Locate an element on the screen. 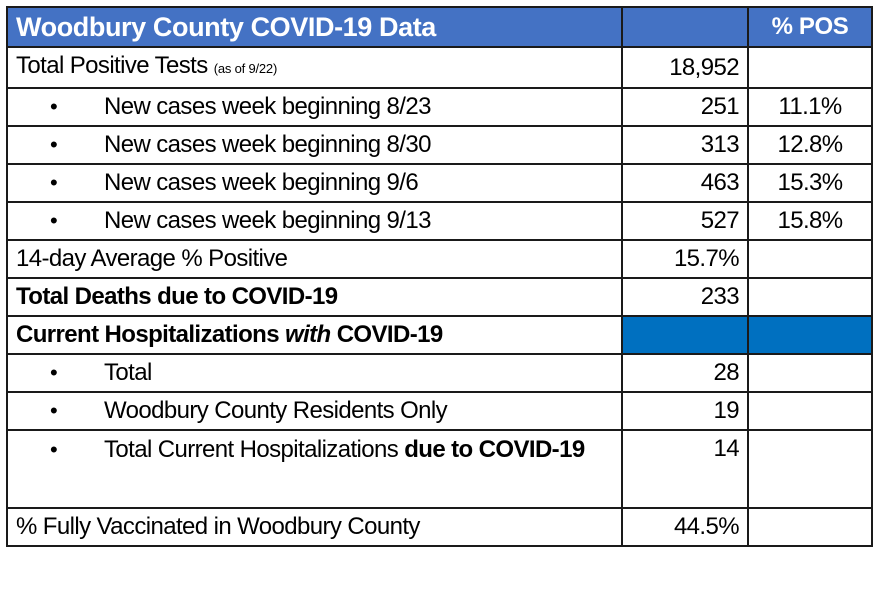  table-row-week: • New cases week beginning 8/30 313 12.8% is located at coordinates (439, 145).